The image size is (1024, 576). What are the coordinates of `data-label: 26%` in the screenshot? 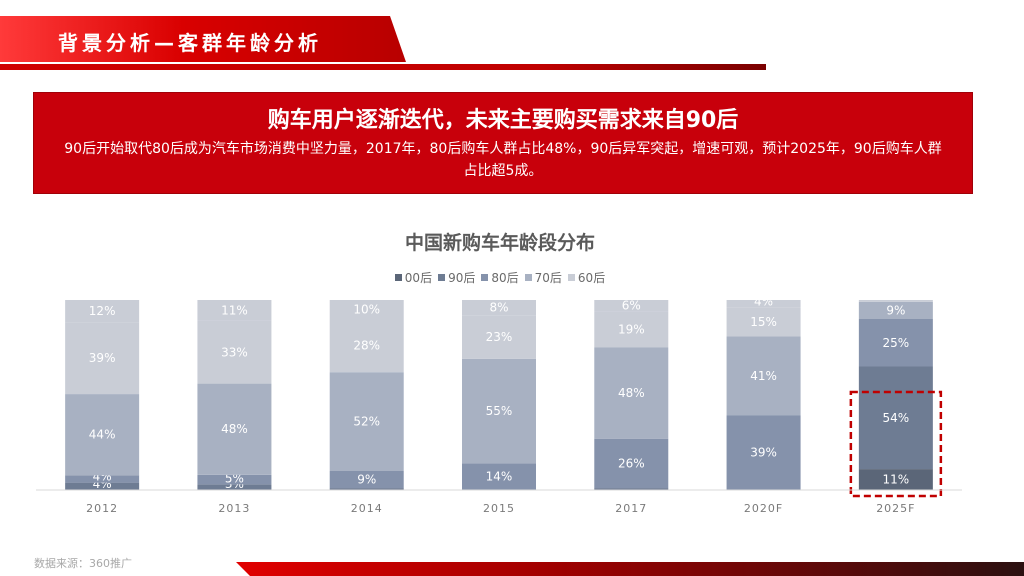 It's located at (631, 463).